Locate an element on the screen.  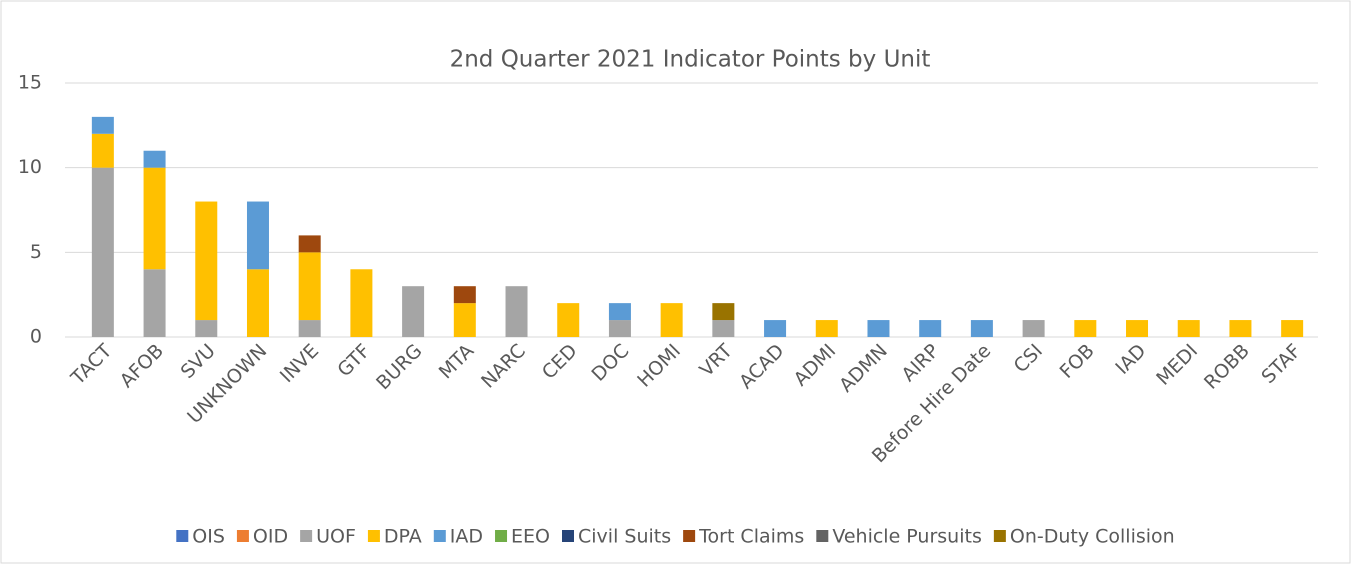
legend-label: UOF is located at coordinates (336, 537).